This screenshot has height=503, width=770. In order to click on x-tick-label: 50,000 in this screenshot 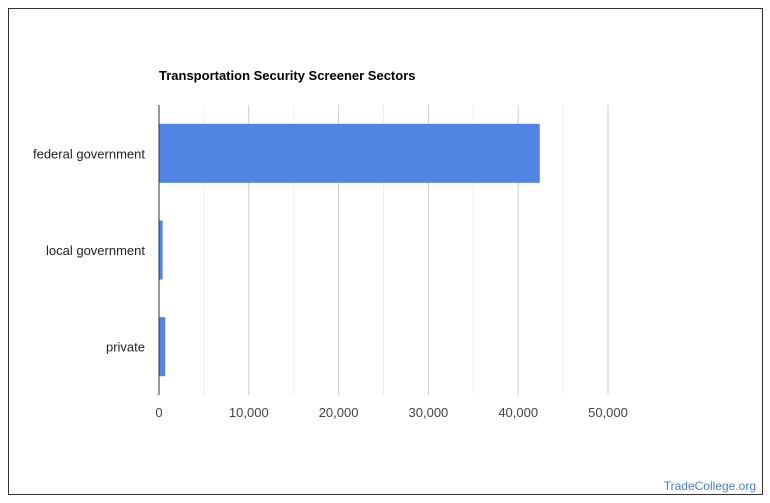, I will do `click(608, 412)`.